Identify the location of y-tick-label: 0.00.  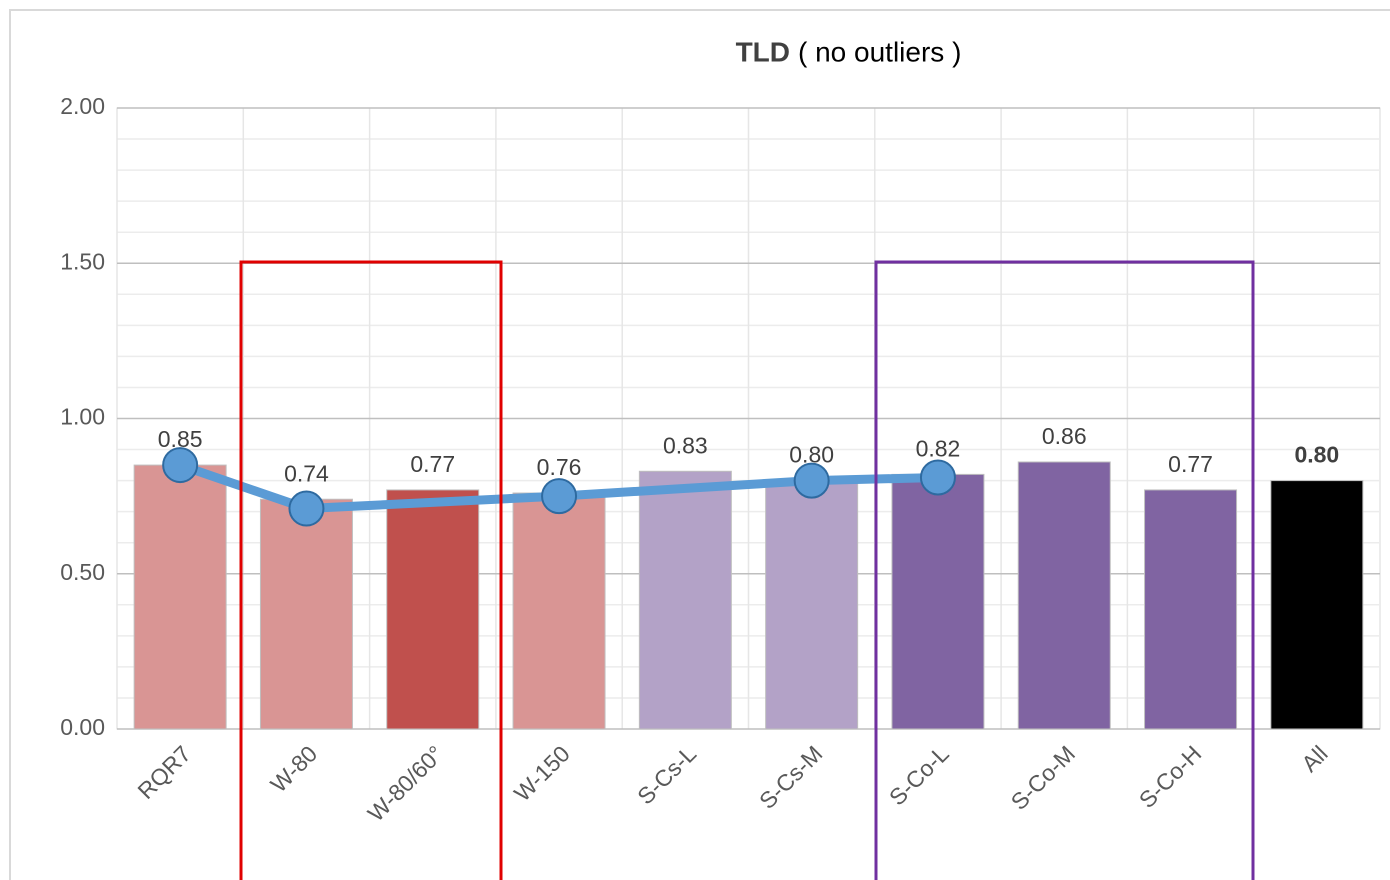
(82, 727).